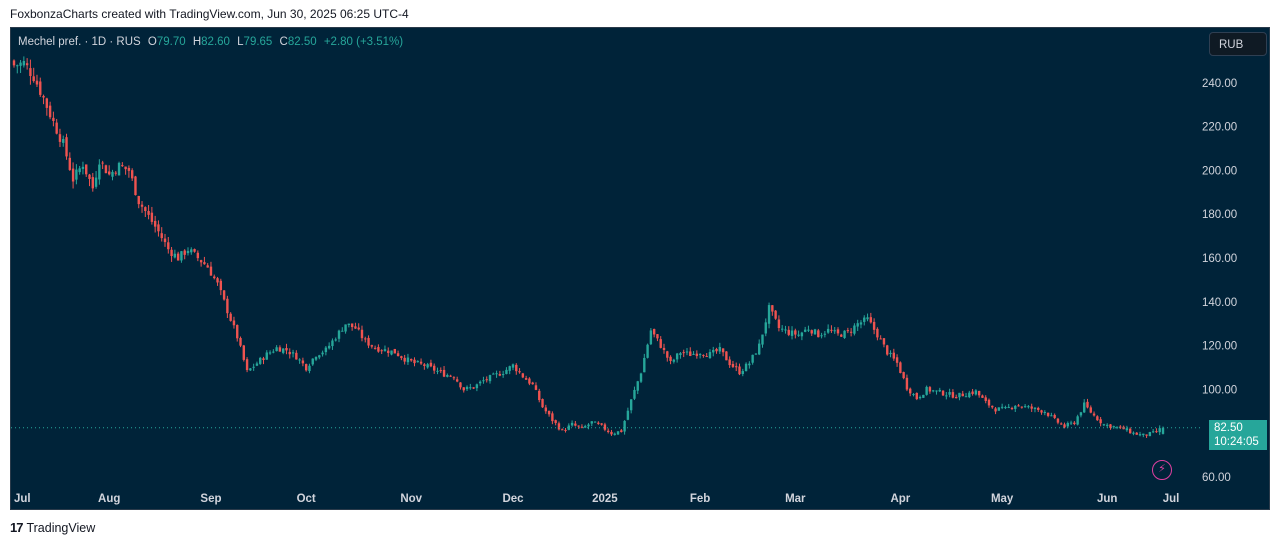 The image size is (1281, 546). What do you see at coordinates (1216, 478) in the screenshot?
I see `y-tick-label: 60.00` at bounding box center [1216, 478].